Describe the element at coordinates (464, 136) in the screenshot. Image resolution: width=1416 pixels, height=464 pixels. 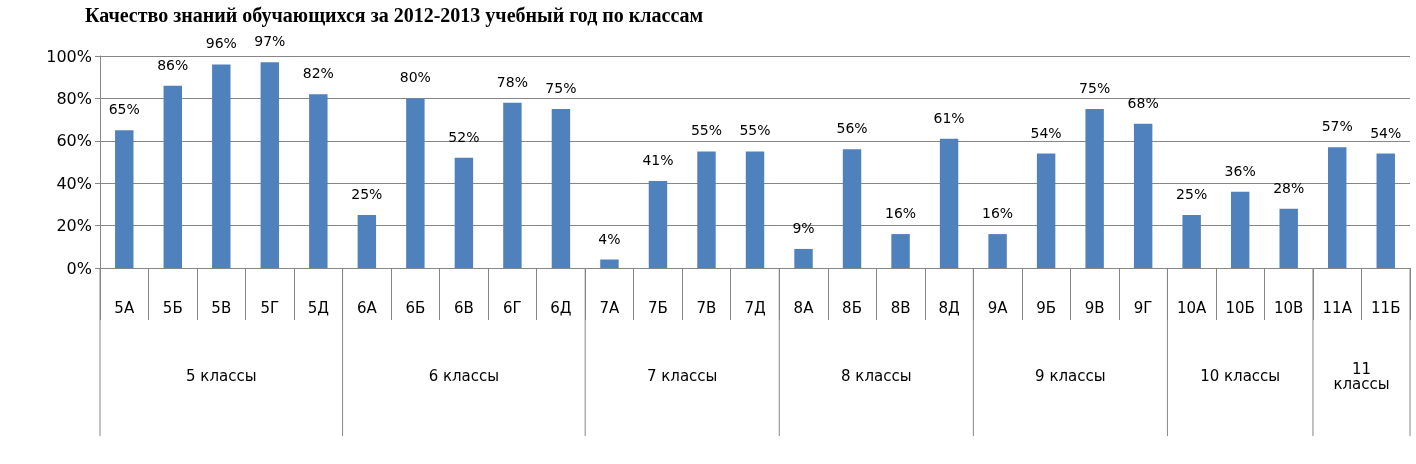
I see `data-label: 52%` at that location.